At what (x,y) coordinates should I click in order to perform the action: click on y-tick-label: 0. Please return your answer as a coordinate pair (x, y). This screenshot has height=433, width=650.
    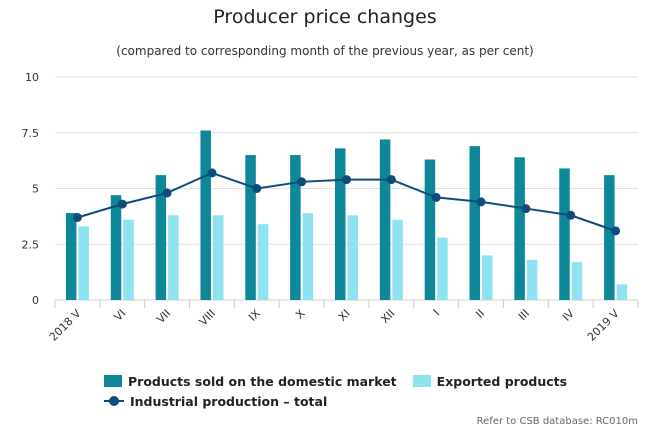
    Looking at the image, I should click on (35, 300).